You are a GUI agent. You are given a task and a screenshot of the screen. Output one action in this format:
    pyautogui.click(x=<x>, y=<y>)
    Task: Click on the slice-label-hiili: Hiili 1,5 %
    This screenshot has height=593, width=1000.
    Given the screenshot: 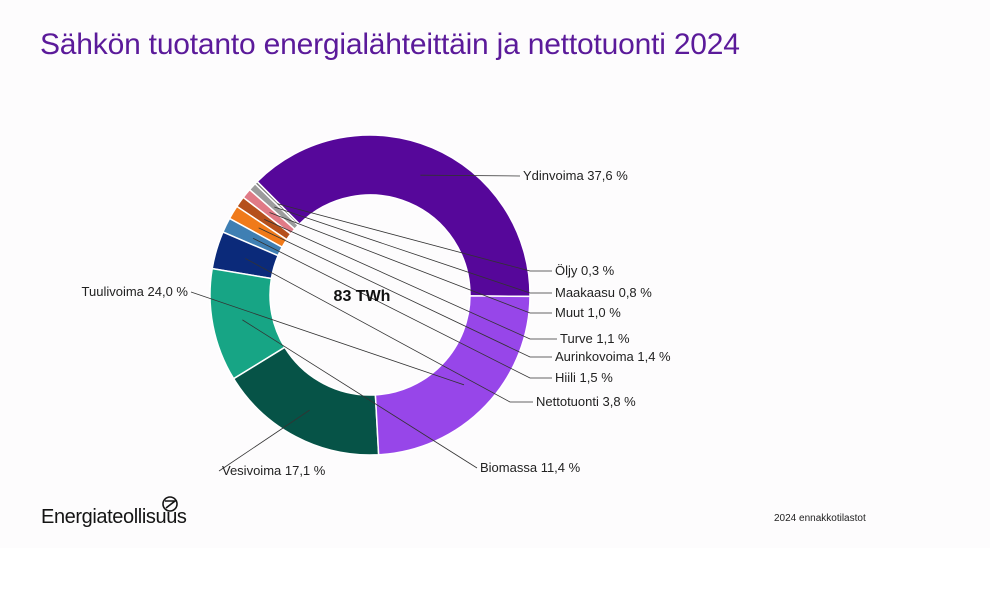 What is the action you would take?
    pyautogui.click(x=584, y=377)
    